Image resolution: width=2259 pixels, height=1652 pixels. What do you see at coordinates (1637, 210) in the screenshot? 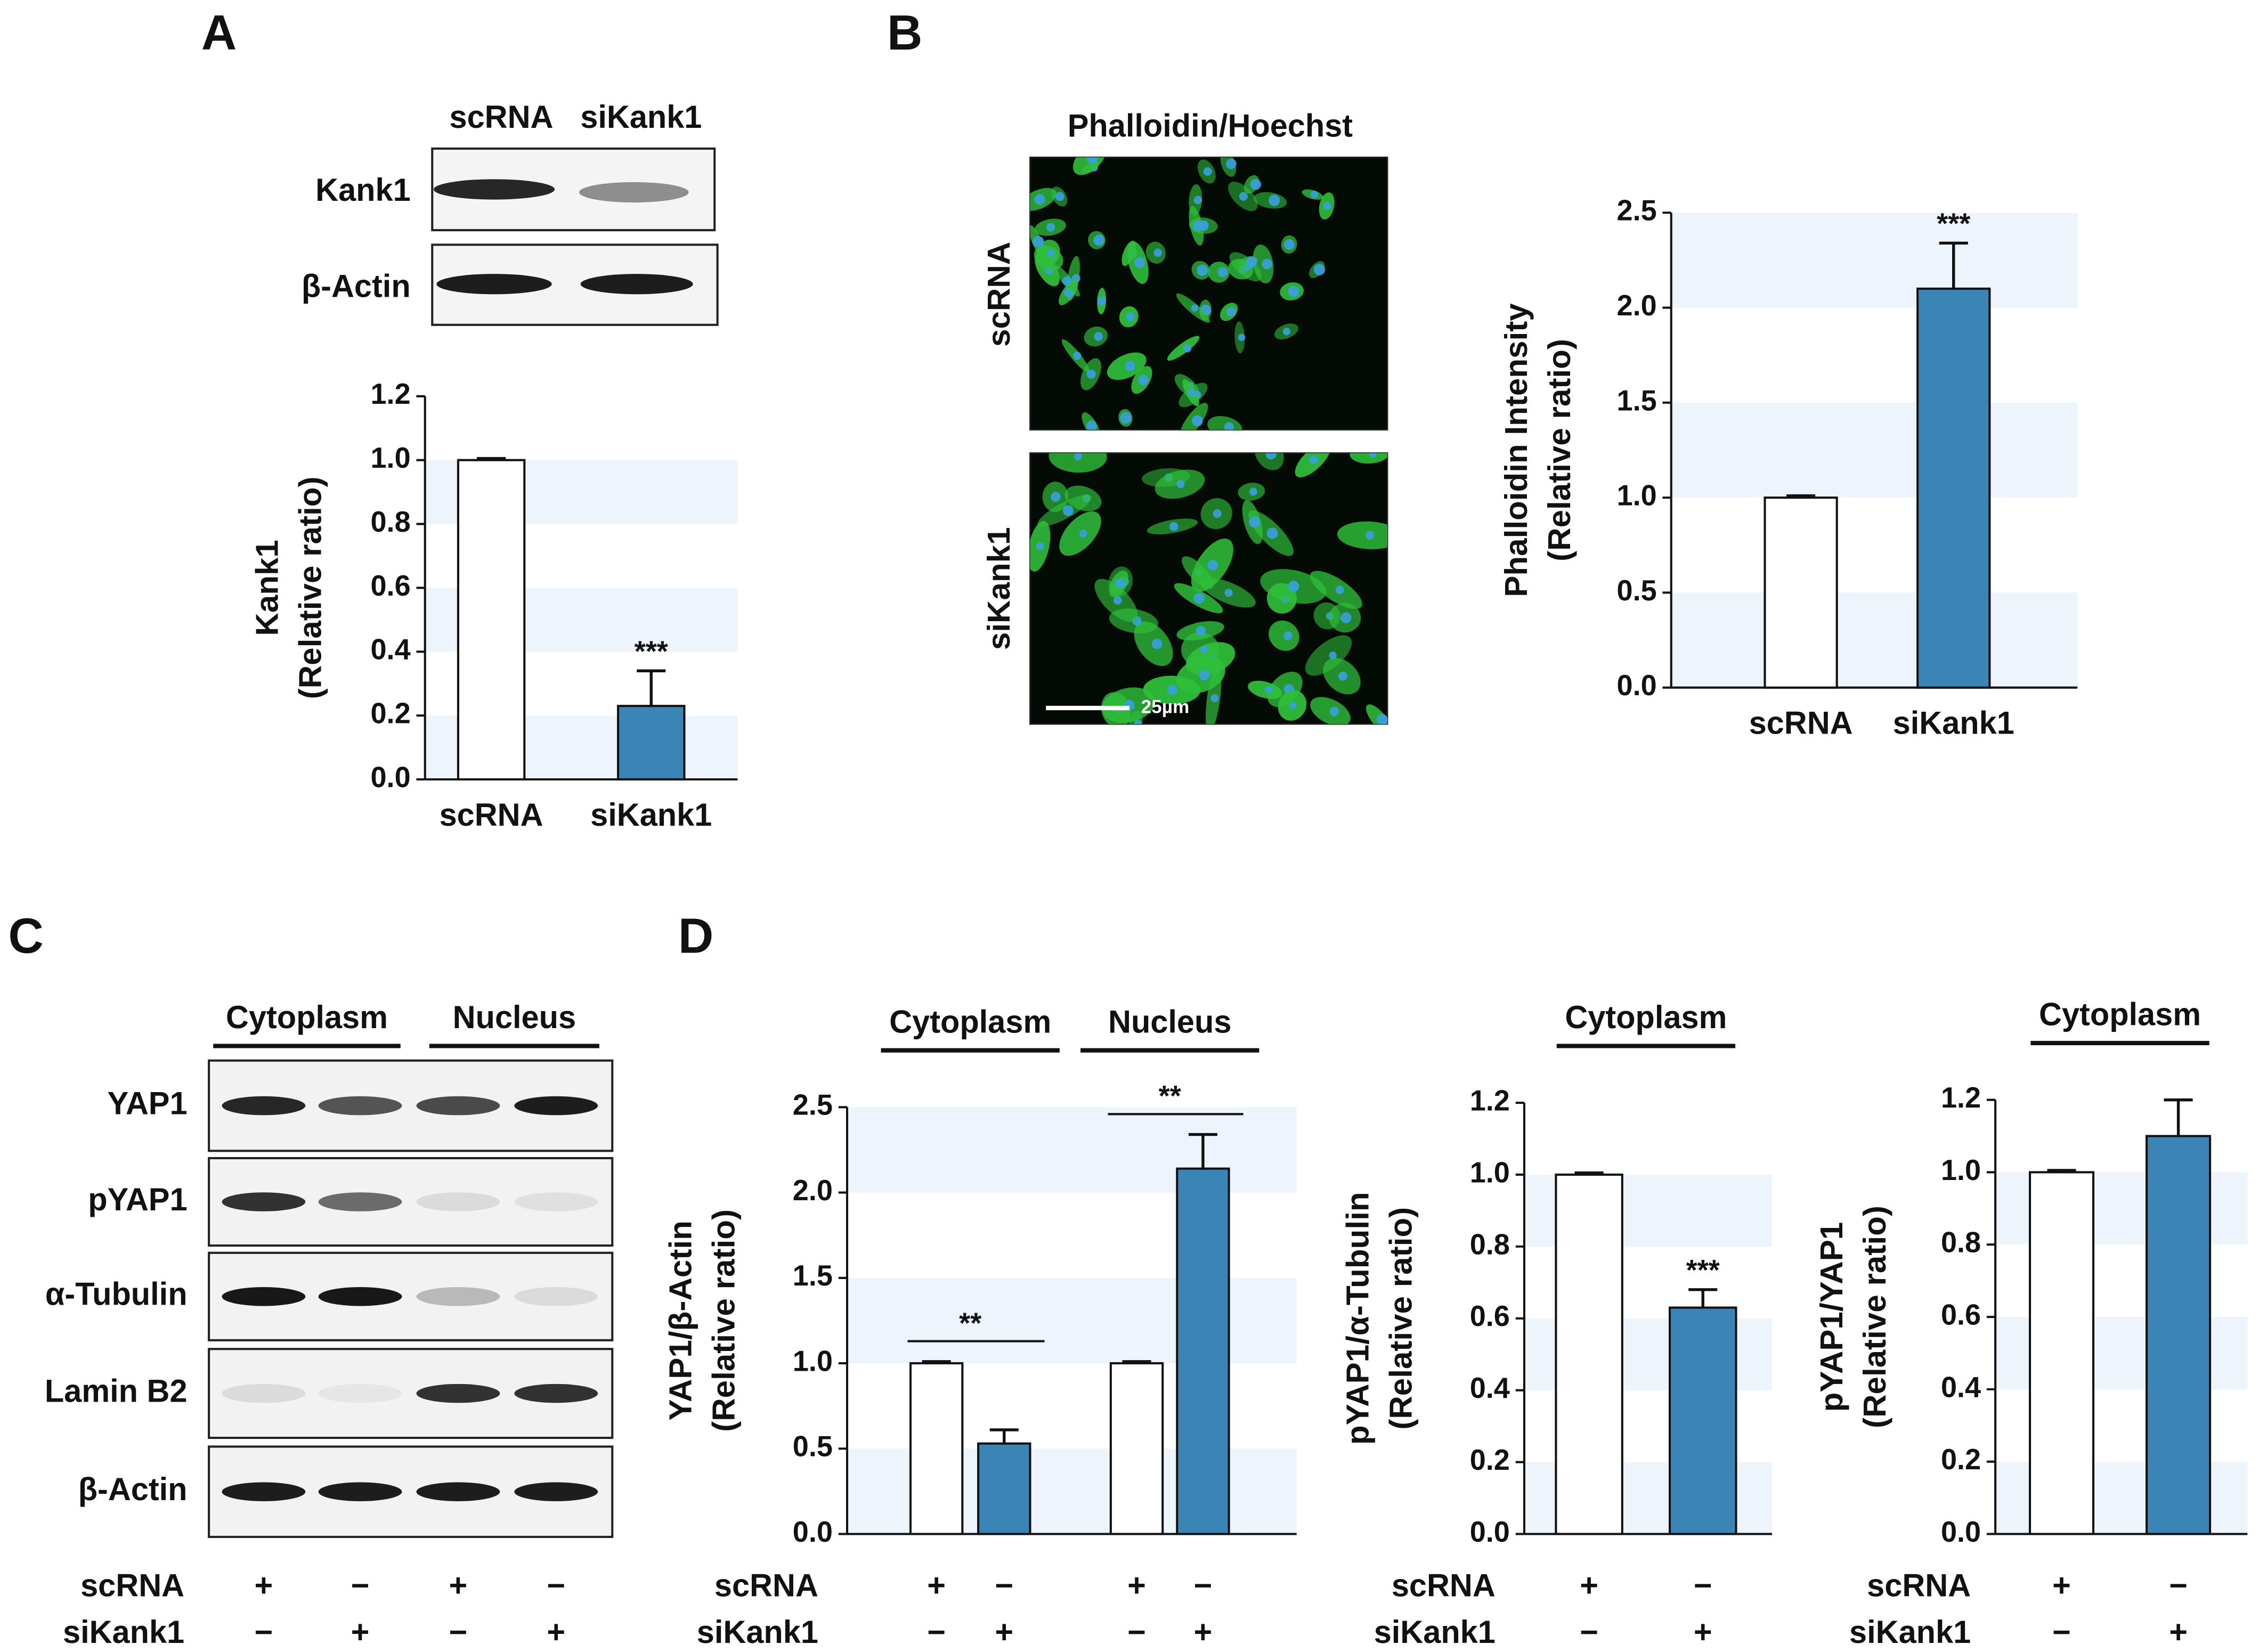
I see `y-tick-label: 2.5` at bounding box center [1637, 210].